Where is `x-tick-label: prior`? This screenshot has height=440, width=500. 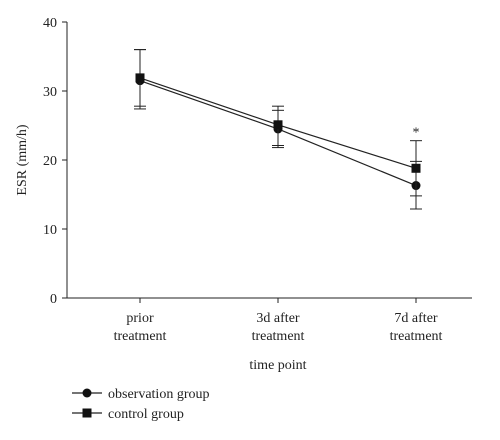 x-tick-label: prior is located at coordinates (140, 318).